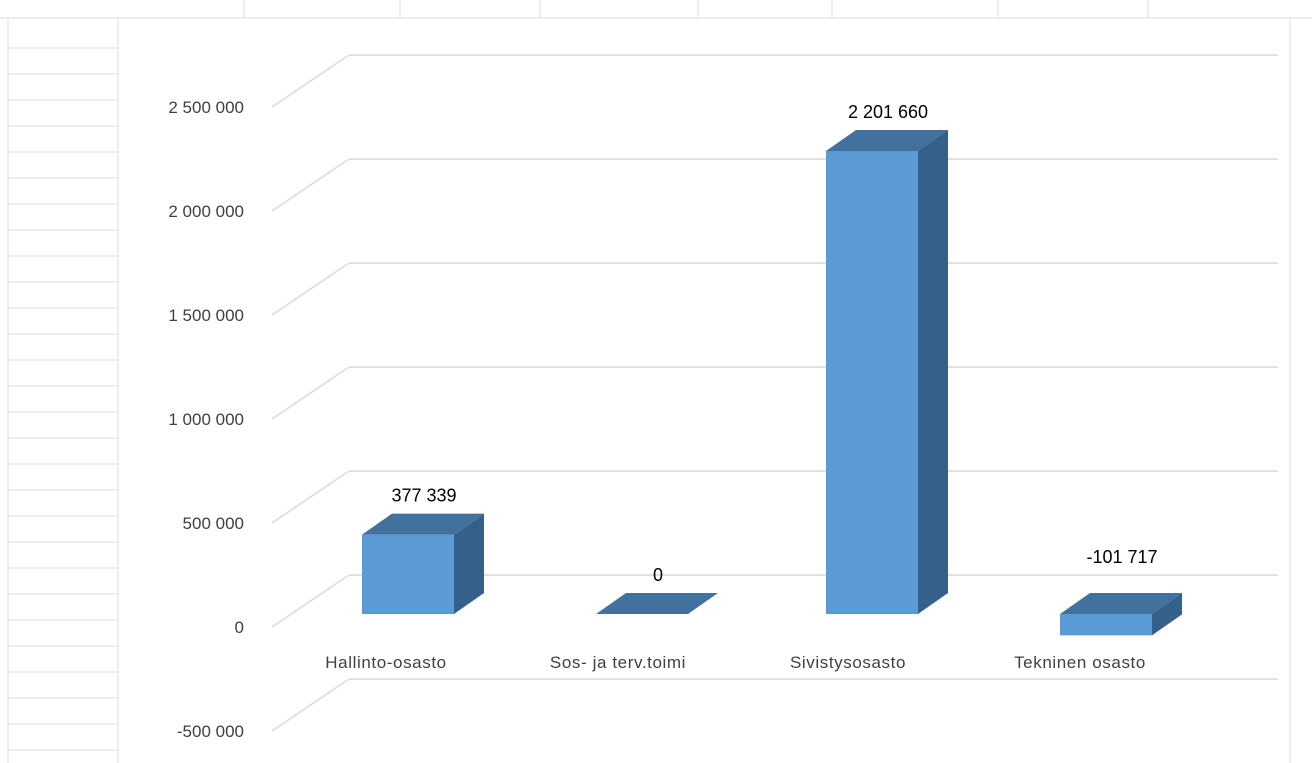  Describe the element at coordinates (385, 662) in the screenshot. I see `category-label: Hallinto-osasto` at that location.